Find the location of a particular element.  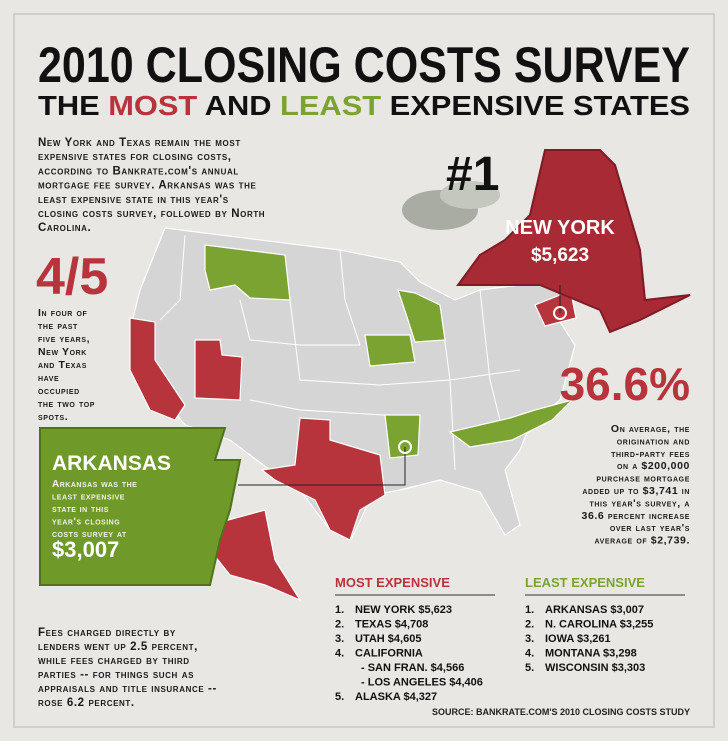

new-york-cost: $5,623 is located at coordinates (560, 255).